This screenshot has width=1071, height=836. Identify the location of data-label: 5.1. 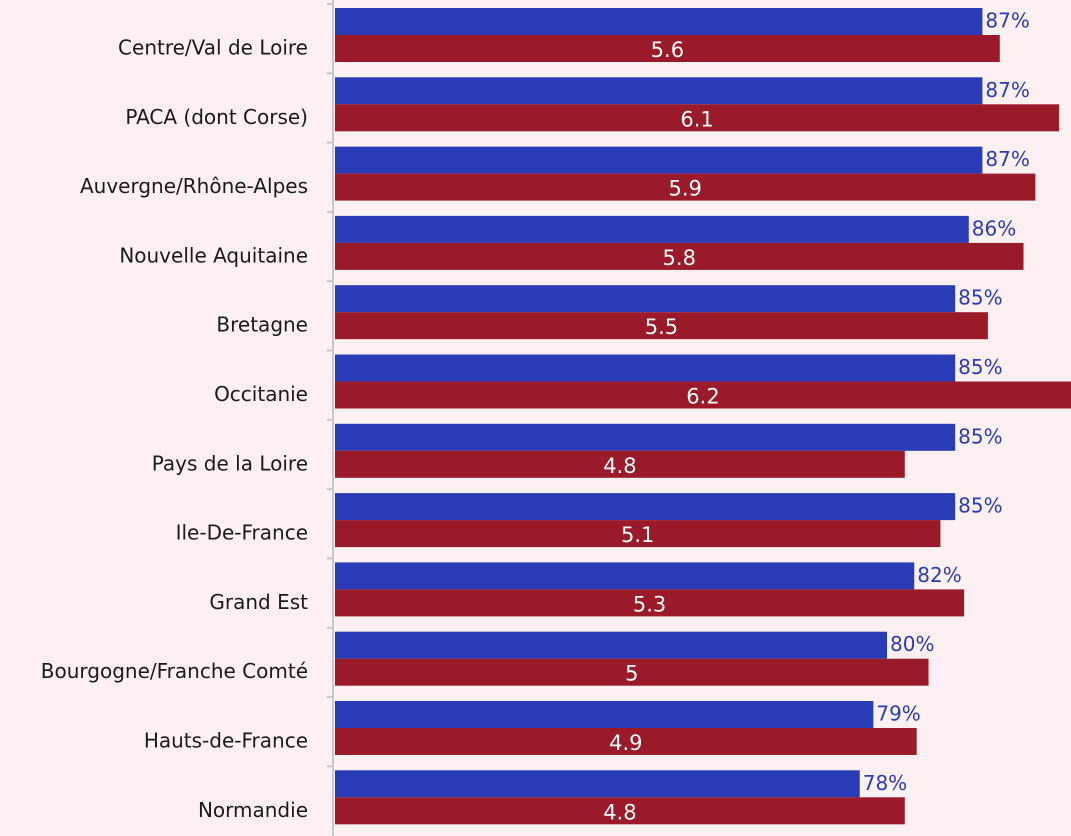
(637, 535).